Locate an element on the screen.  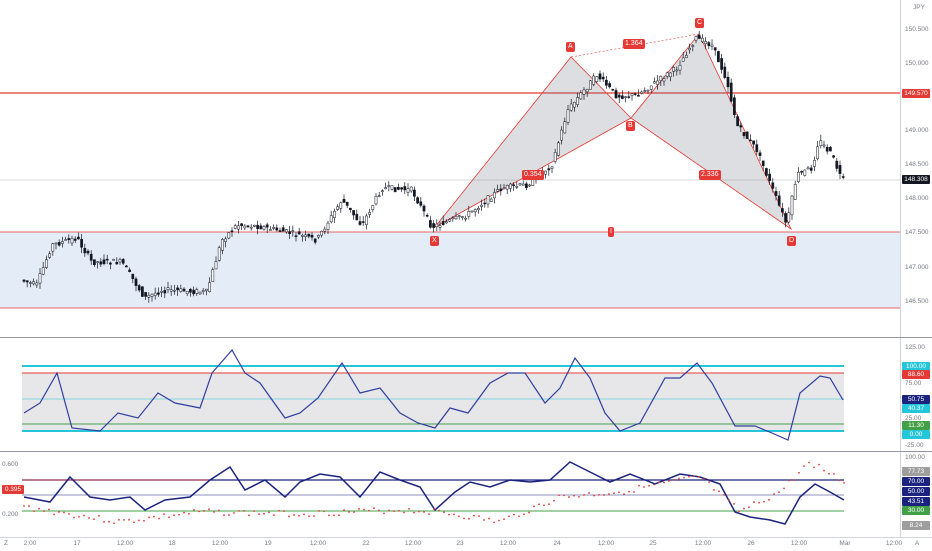
oscillator-2-pane: 0.600 0.395 0.200 is located at coordinates (450, 494).